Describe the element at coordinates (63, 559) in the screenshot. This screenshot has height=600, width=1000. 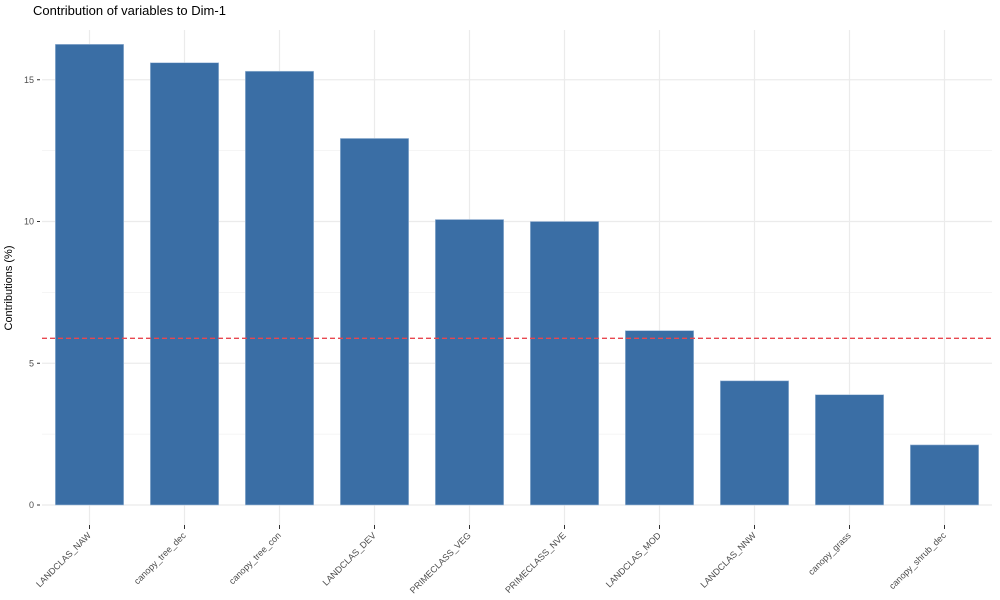
I see `x-tick-label: LANDCLAS_NAW` at that location.